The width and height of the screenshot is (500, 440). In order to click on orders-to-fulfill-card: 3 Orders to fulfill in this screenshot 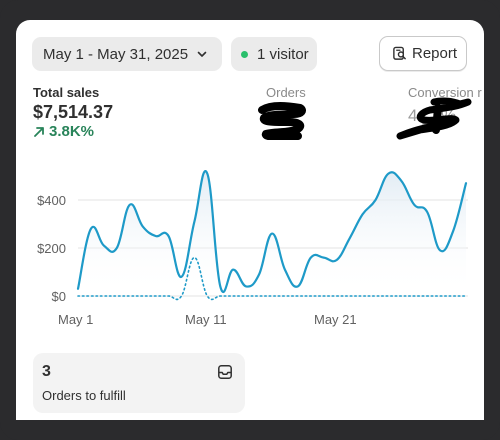, I will do `click(139, 383)`.